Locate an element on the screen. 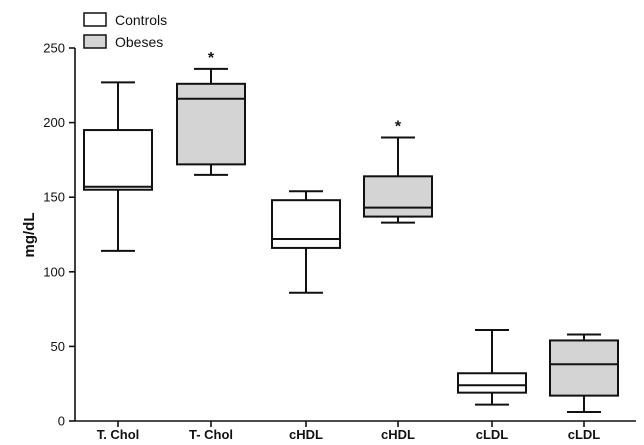 This screenshot has width=644, height=445. y-tick-label: 200 is located at coordinates (54, 122).